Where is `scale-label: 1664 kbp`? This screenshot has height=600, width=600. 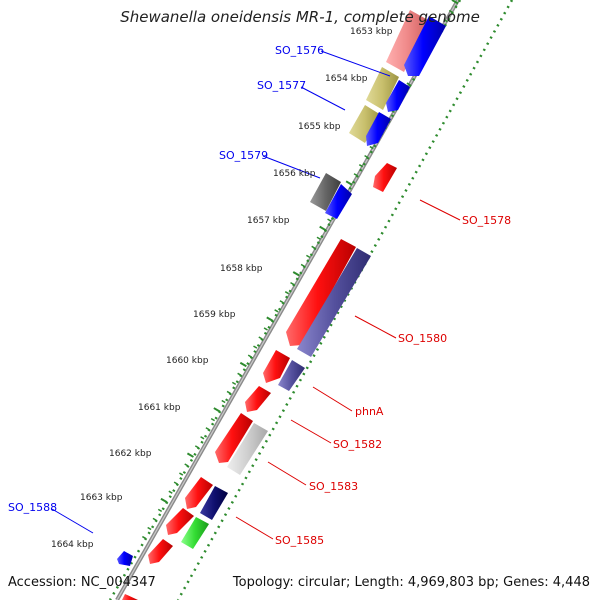
scale-label: 1664 kbp is located at coordinates (72, 545).